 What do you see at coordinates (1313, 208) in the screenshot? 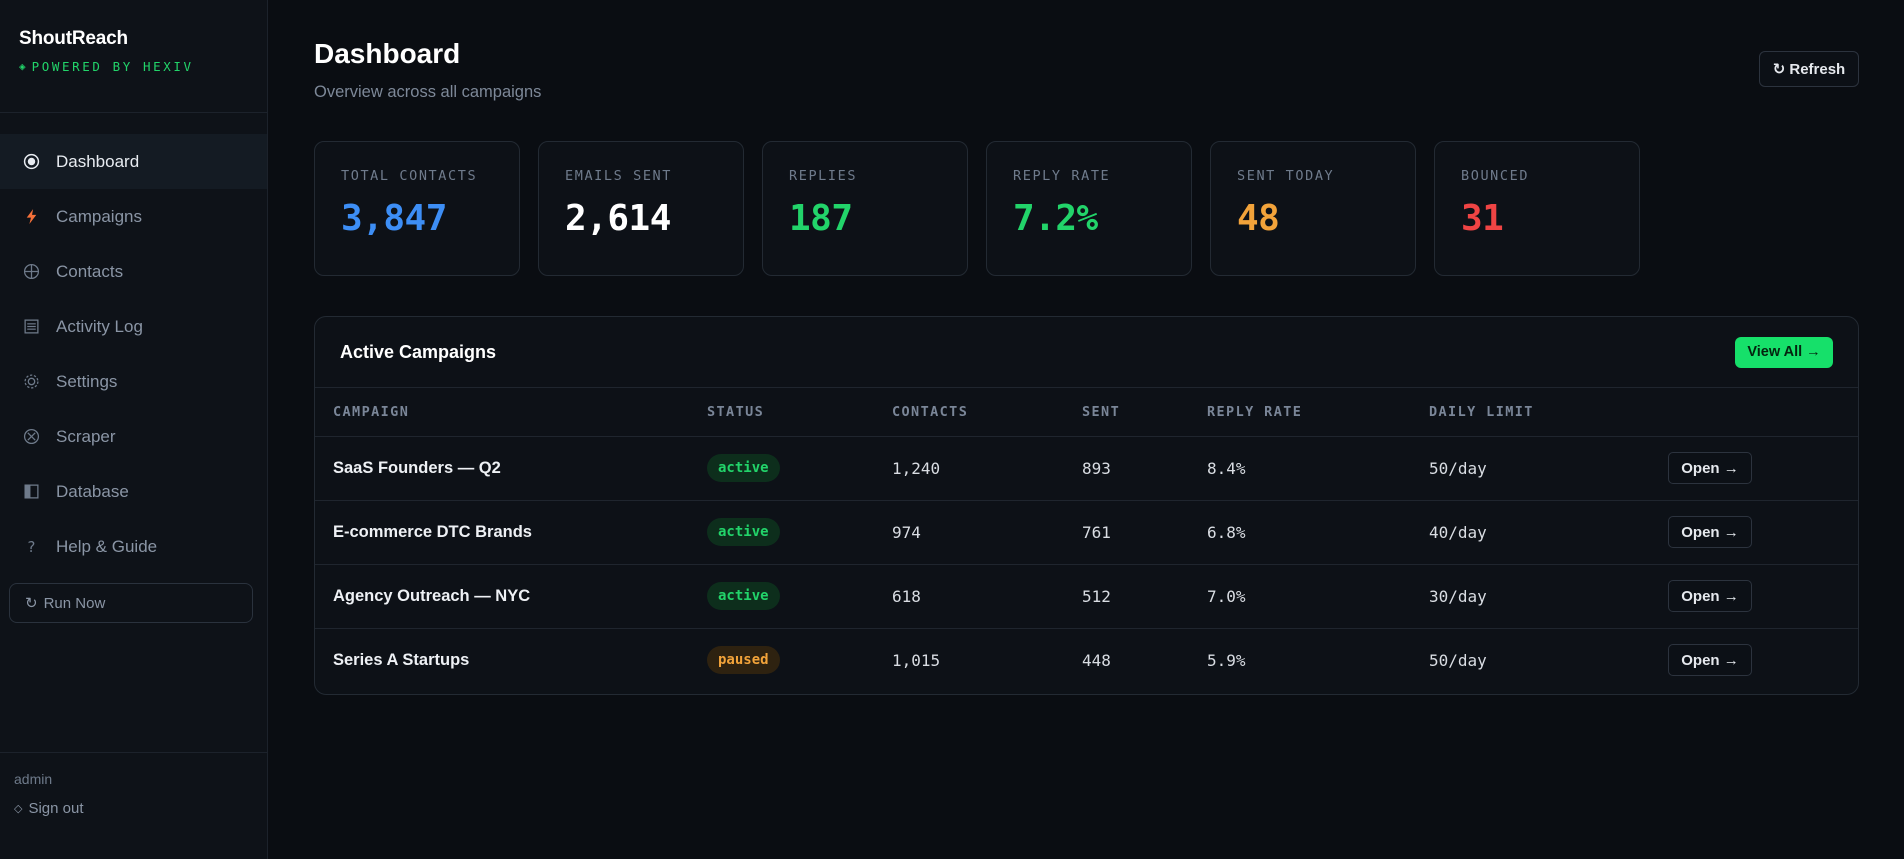
I see `stat-card-sent-today: SENT TODAY 48` at bounding box center [1313, 208].